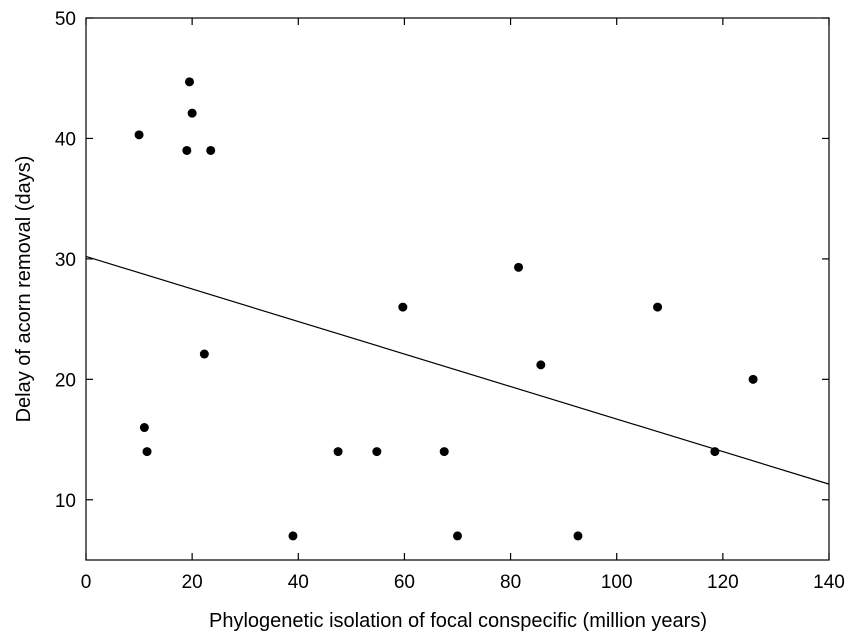  Describe the element at coordinates (510, 582) in the screenshot. I see `x-tick-label: 80` at that location.